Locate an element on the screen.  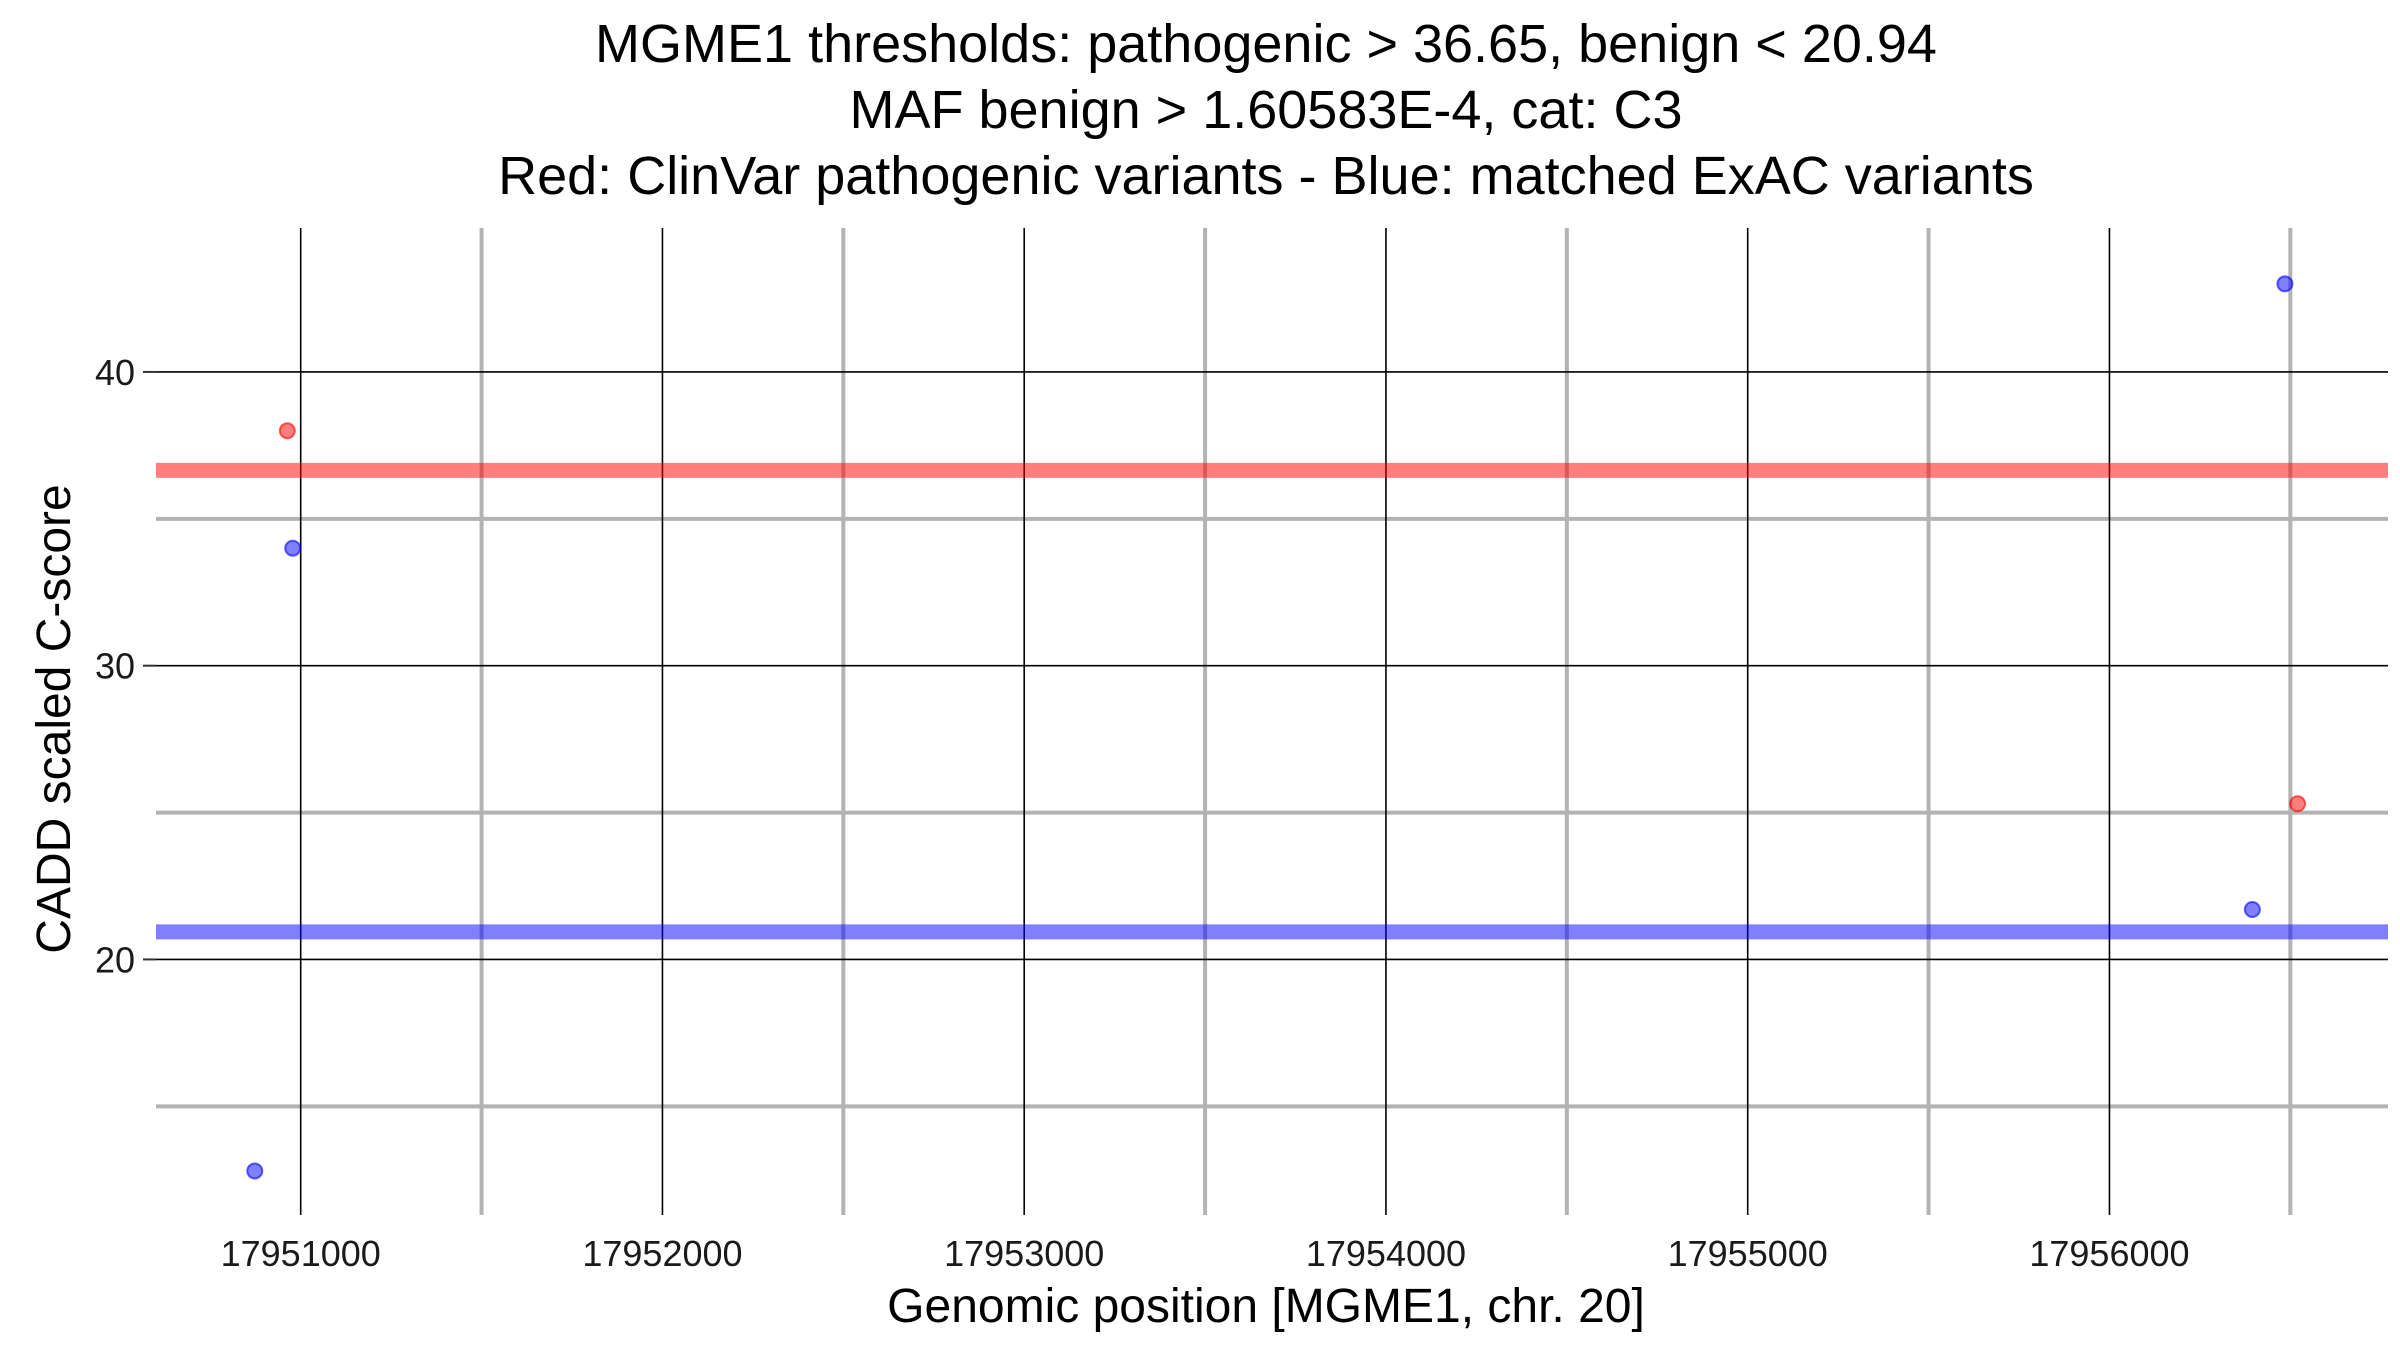
y-tick-label-2: 40 is located at coordinates (115, 372).